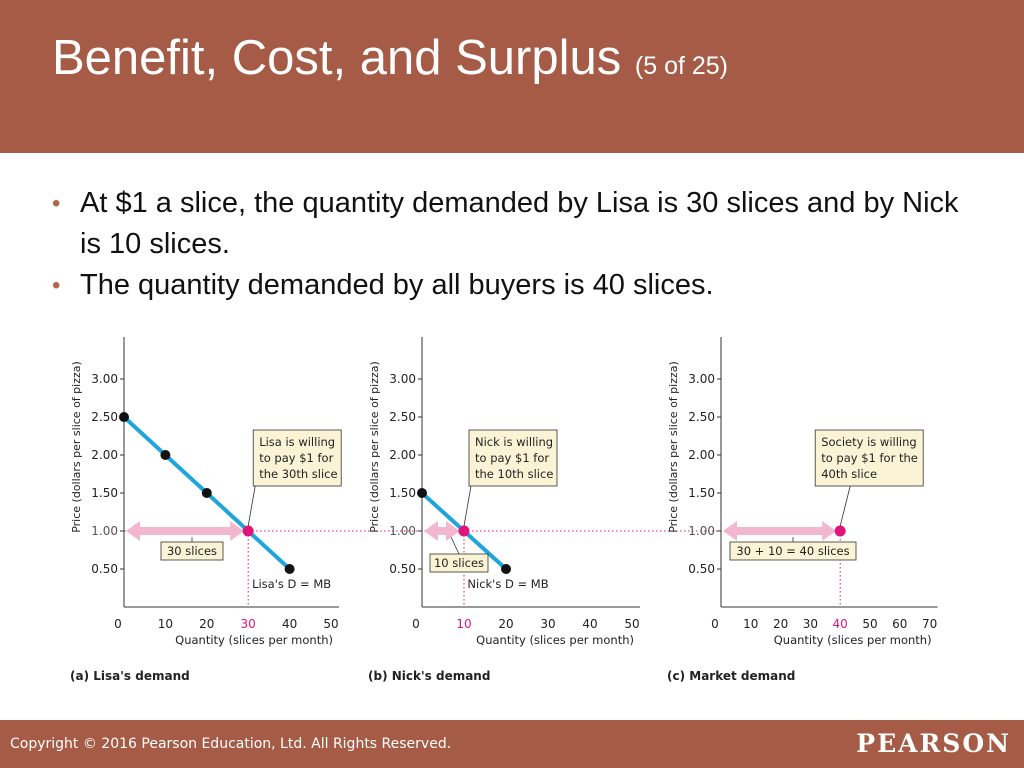 This screenshot has width=1024, height=768. Describe the element at coordinates (514, 442) in the screenshot. I see `callout-text: Nick is willing` at that location.